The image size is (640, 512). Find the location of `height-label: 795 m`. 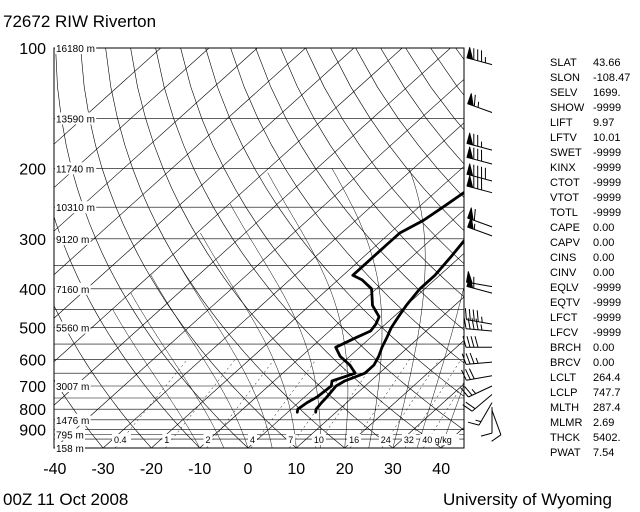

height-label: 795 m is located at coordinates (70, 436).